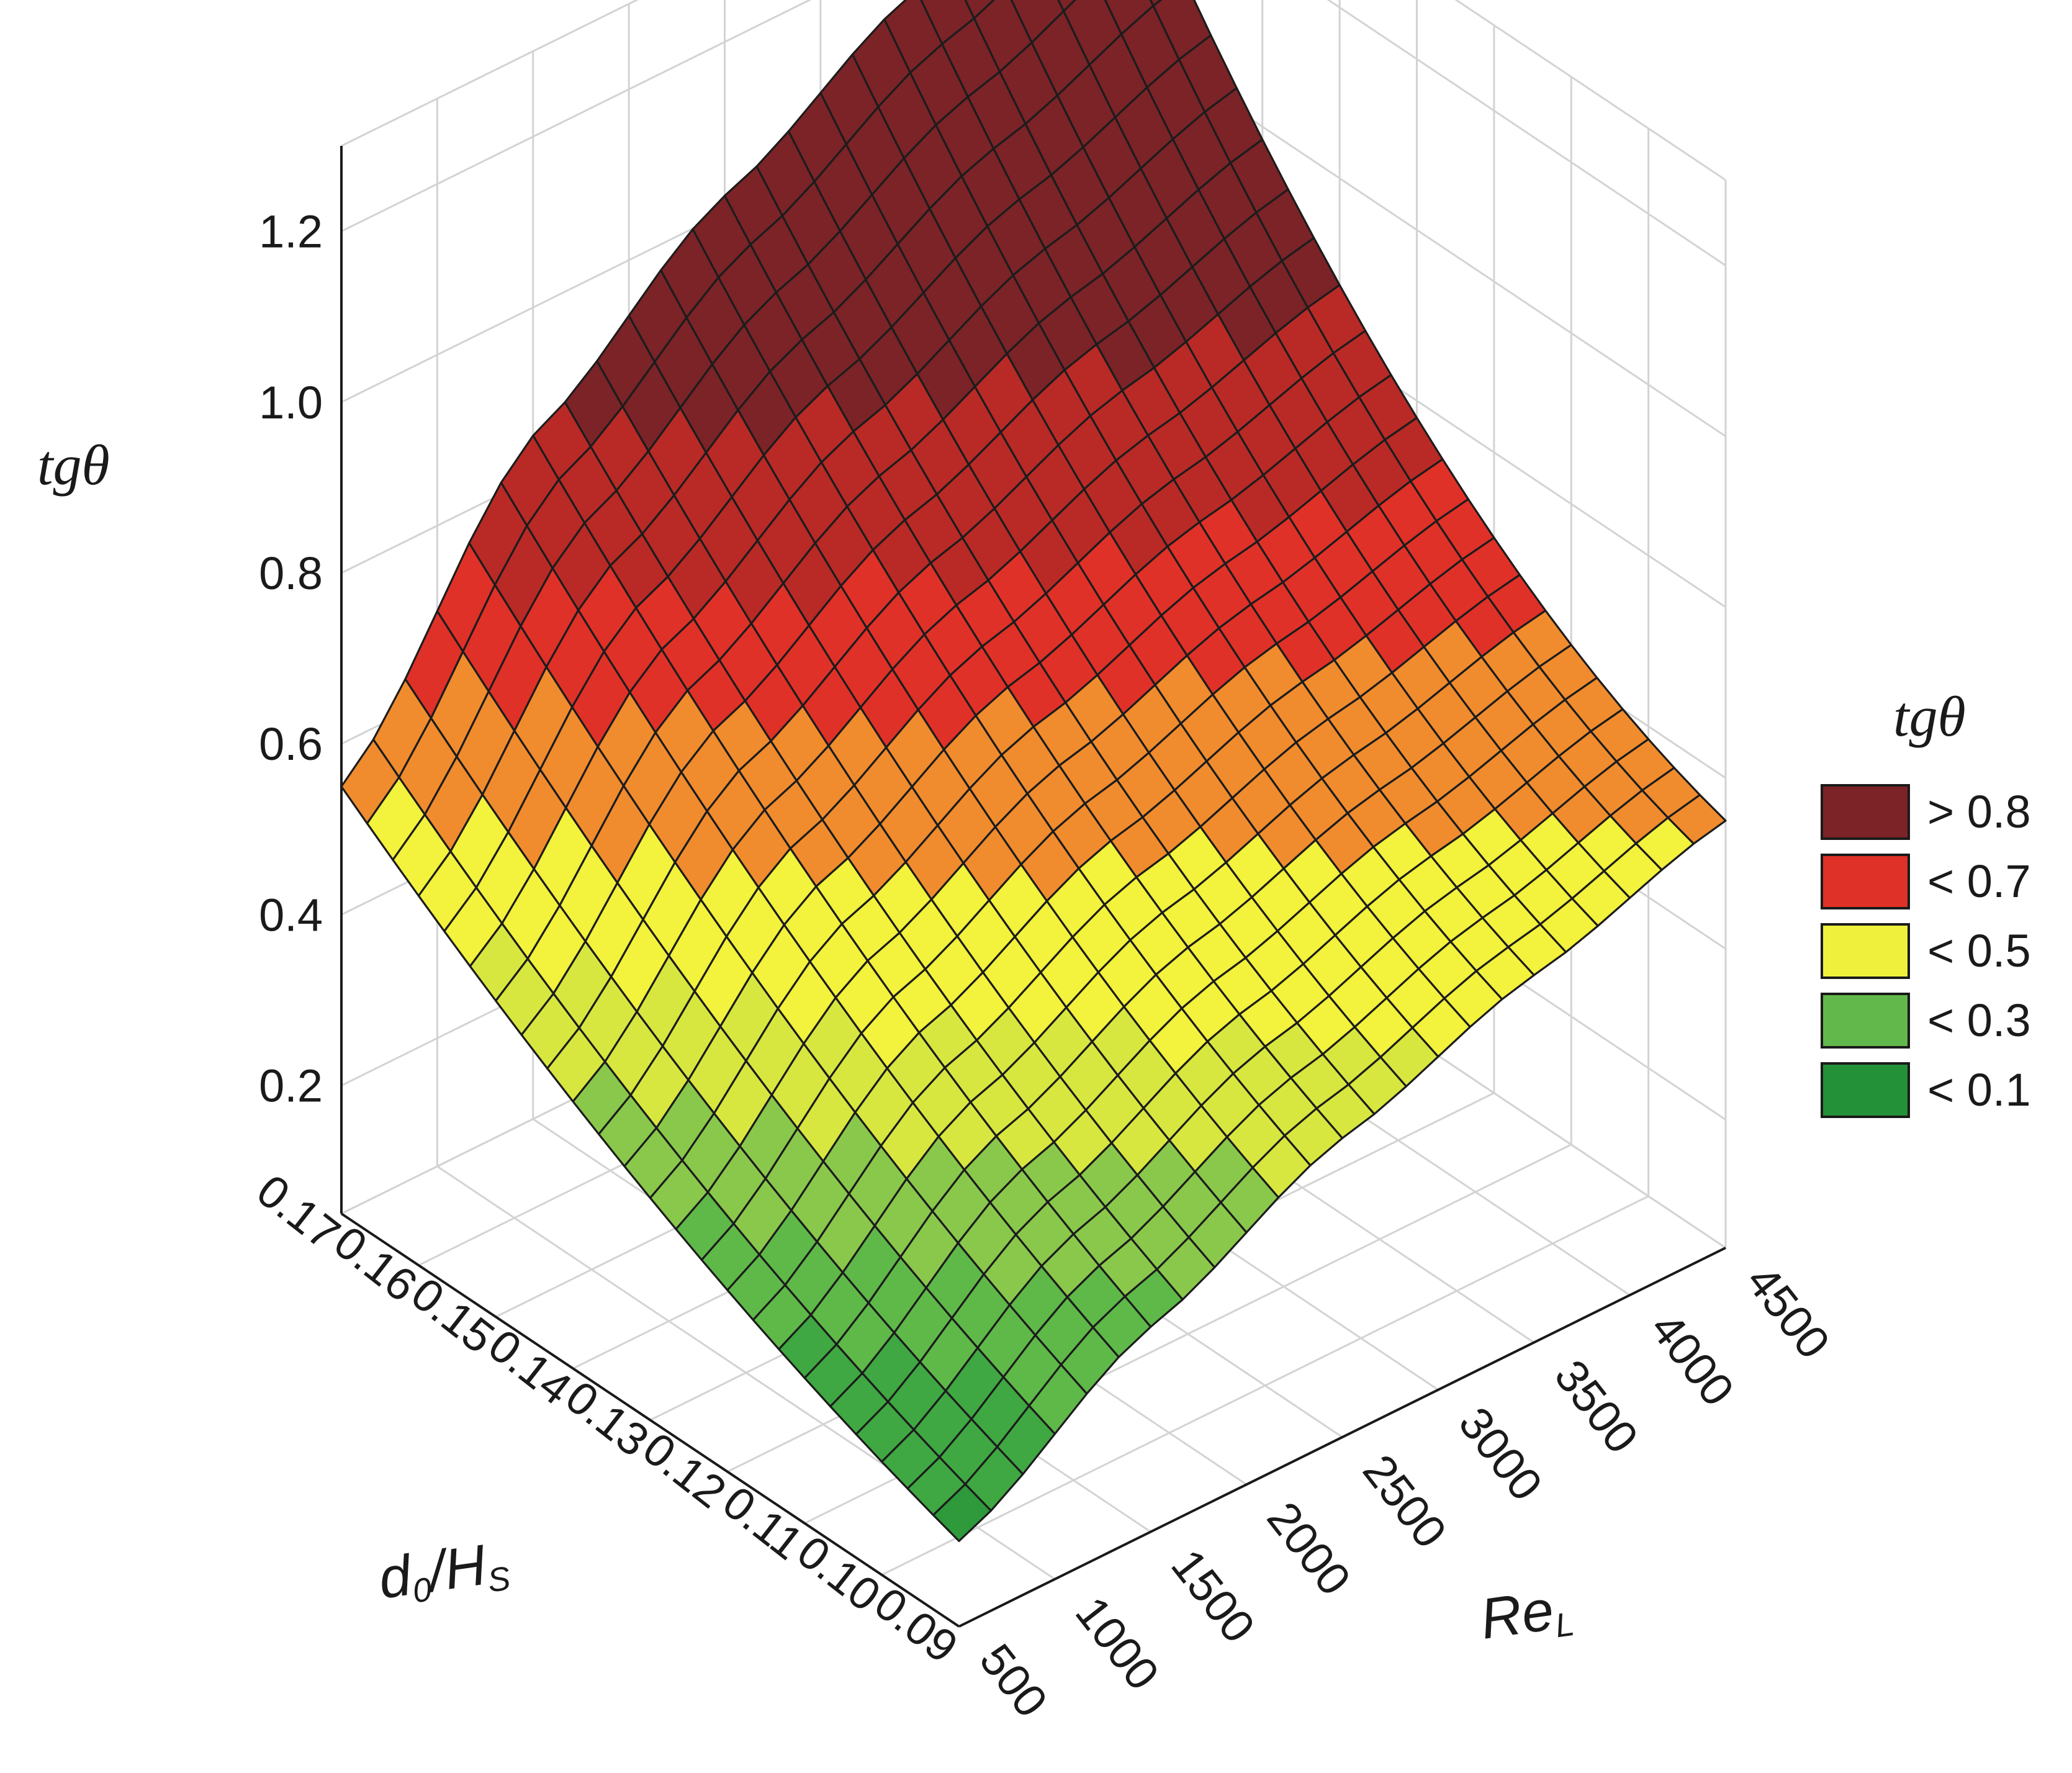 The image size is (2072, 1773). I want to click on legend-item: < 0.5, so click(1926, 951).